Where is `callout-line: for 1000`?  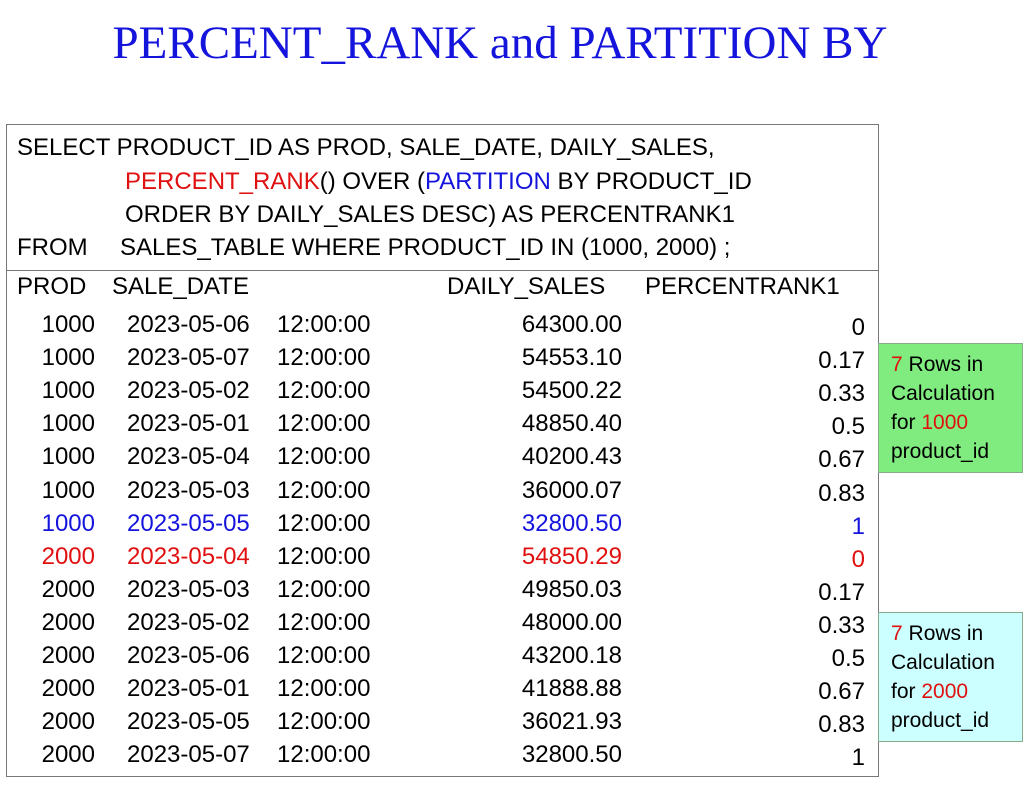
callout-line: for 1000 is located at coordinates (956, 422).